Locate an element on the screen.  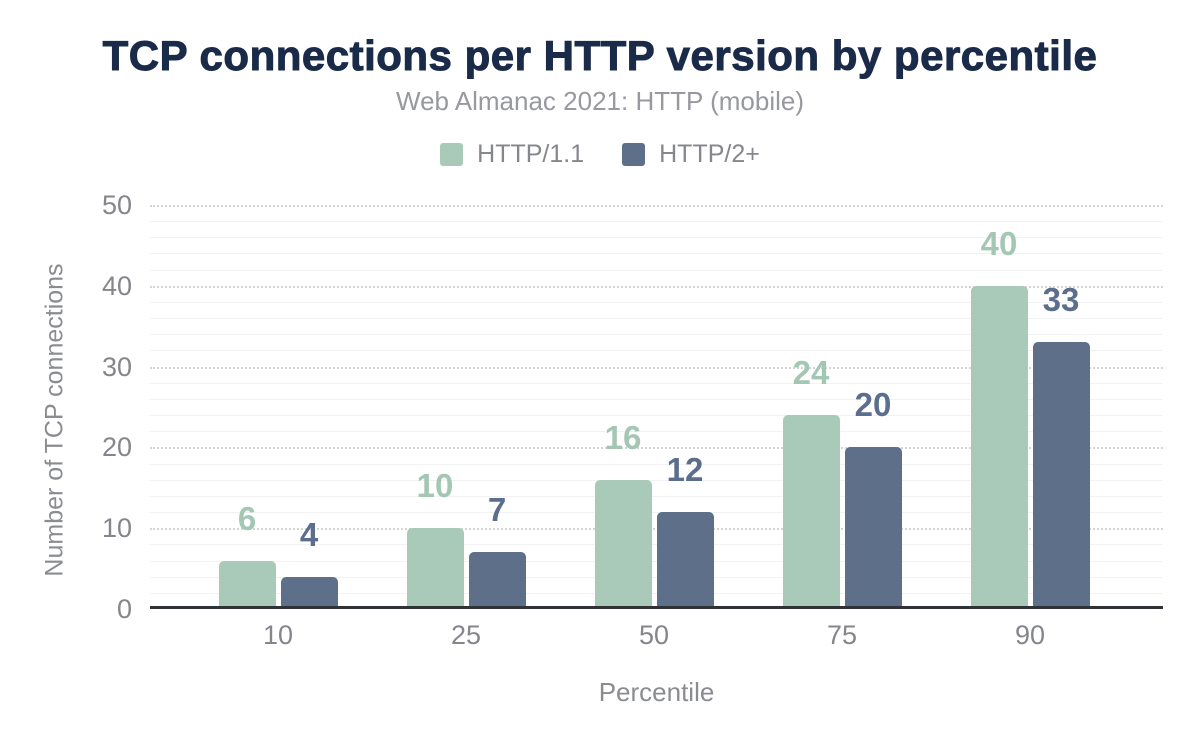
x-axis-title: Percentile is located at coordinates (656, 692).